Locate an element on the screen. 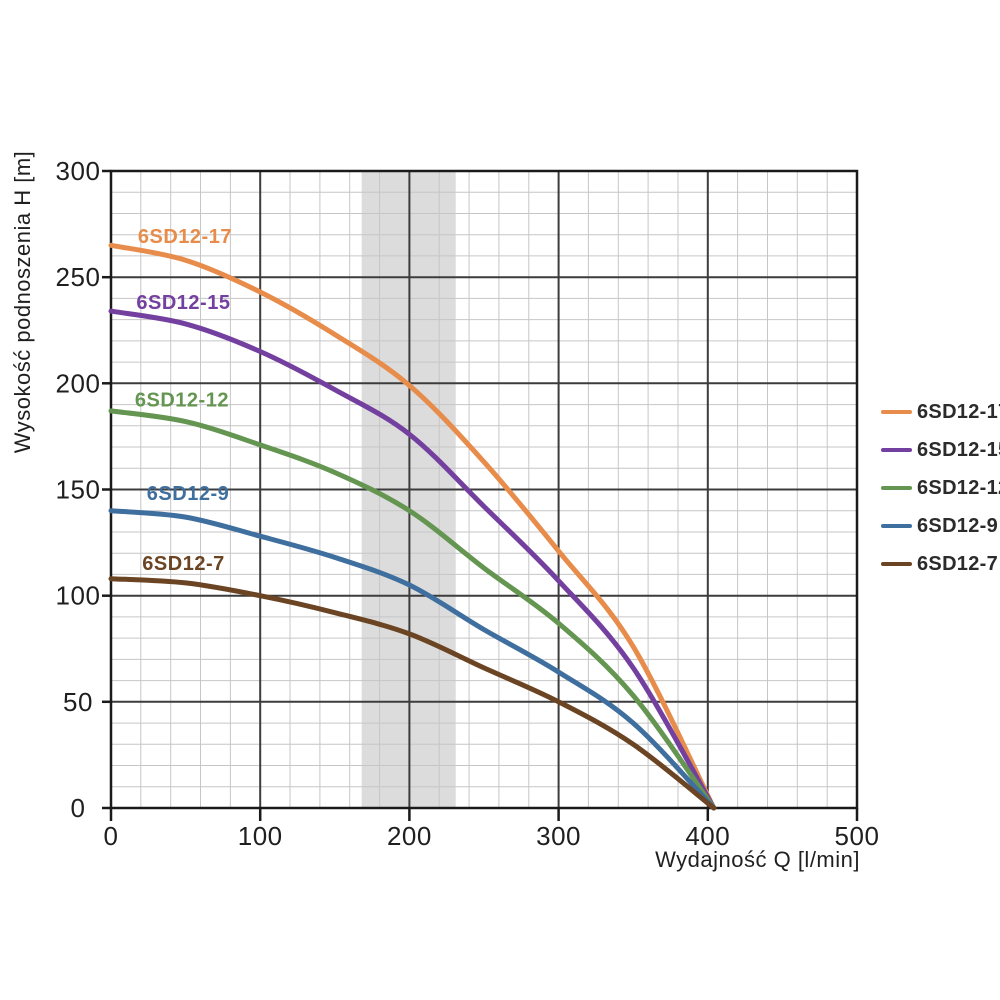  curve-label-6SD12-12: 6SD12-12 is located at coordinates (182, 401).